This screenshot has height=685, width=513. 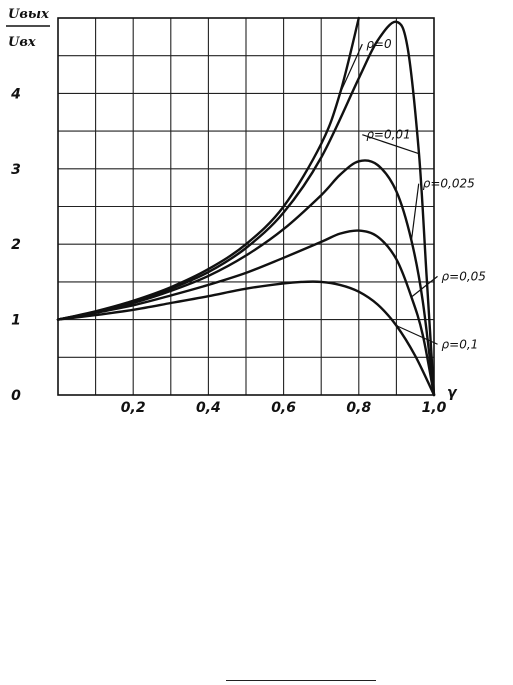 What do you see at coordinates (460, 344) in the screenshot?
I see `series-label-4: ρ=0,1` at bounding box center [460, 344].